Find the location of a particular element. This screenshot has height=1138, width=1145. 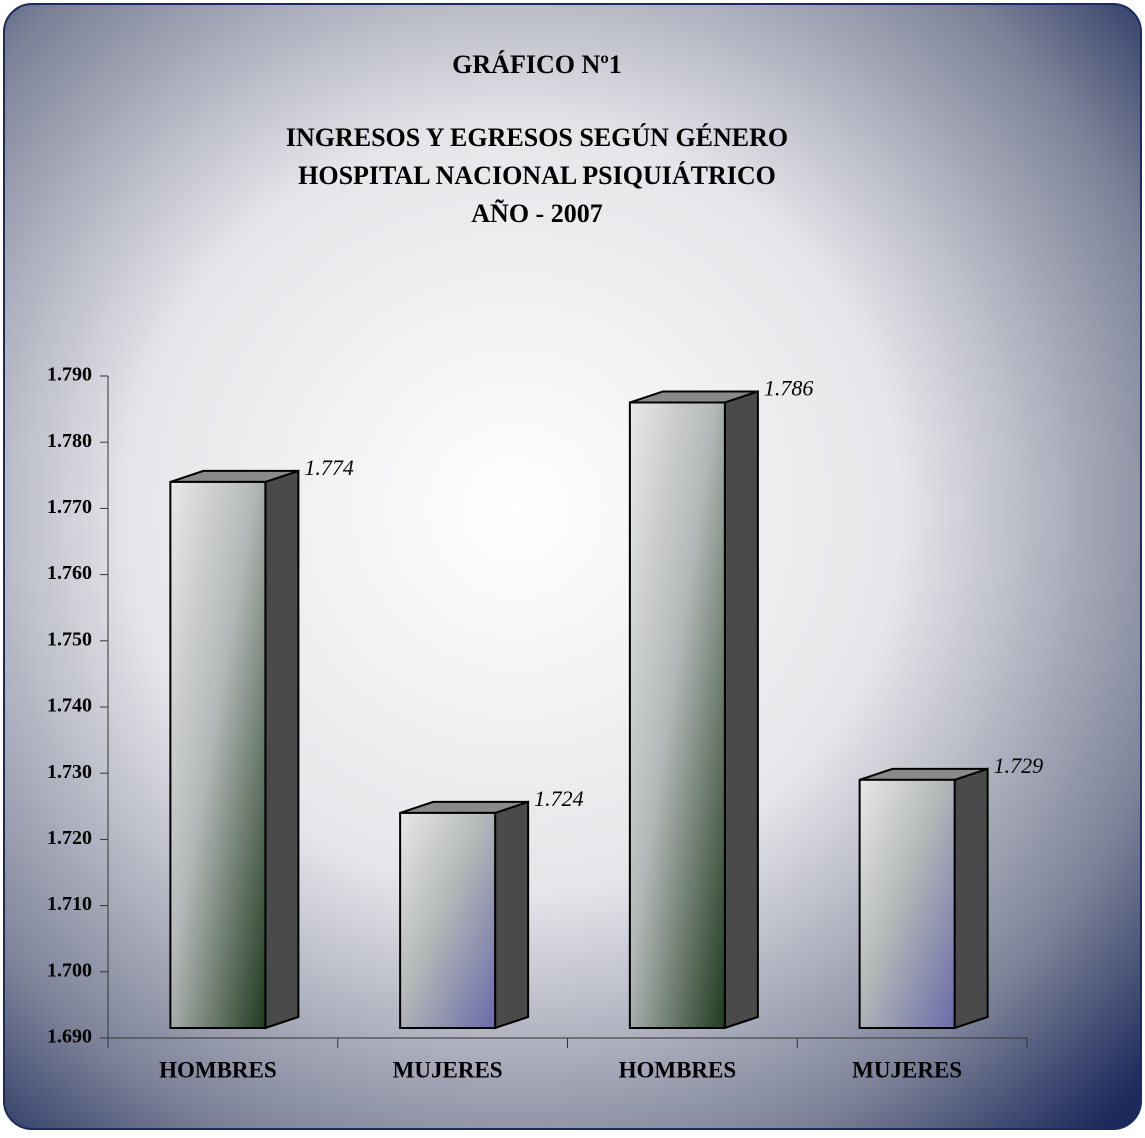

subtitle: HOSPITAL NACIONAL PSIQUIÁTRICO is located at coordinates (537, 175).